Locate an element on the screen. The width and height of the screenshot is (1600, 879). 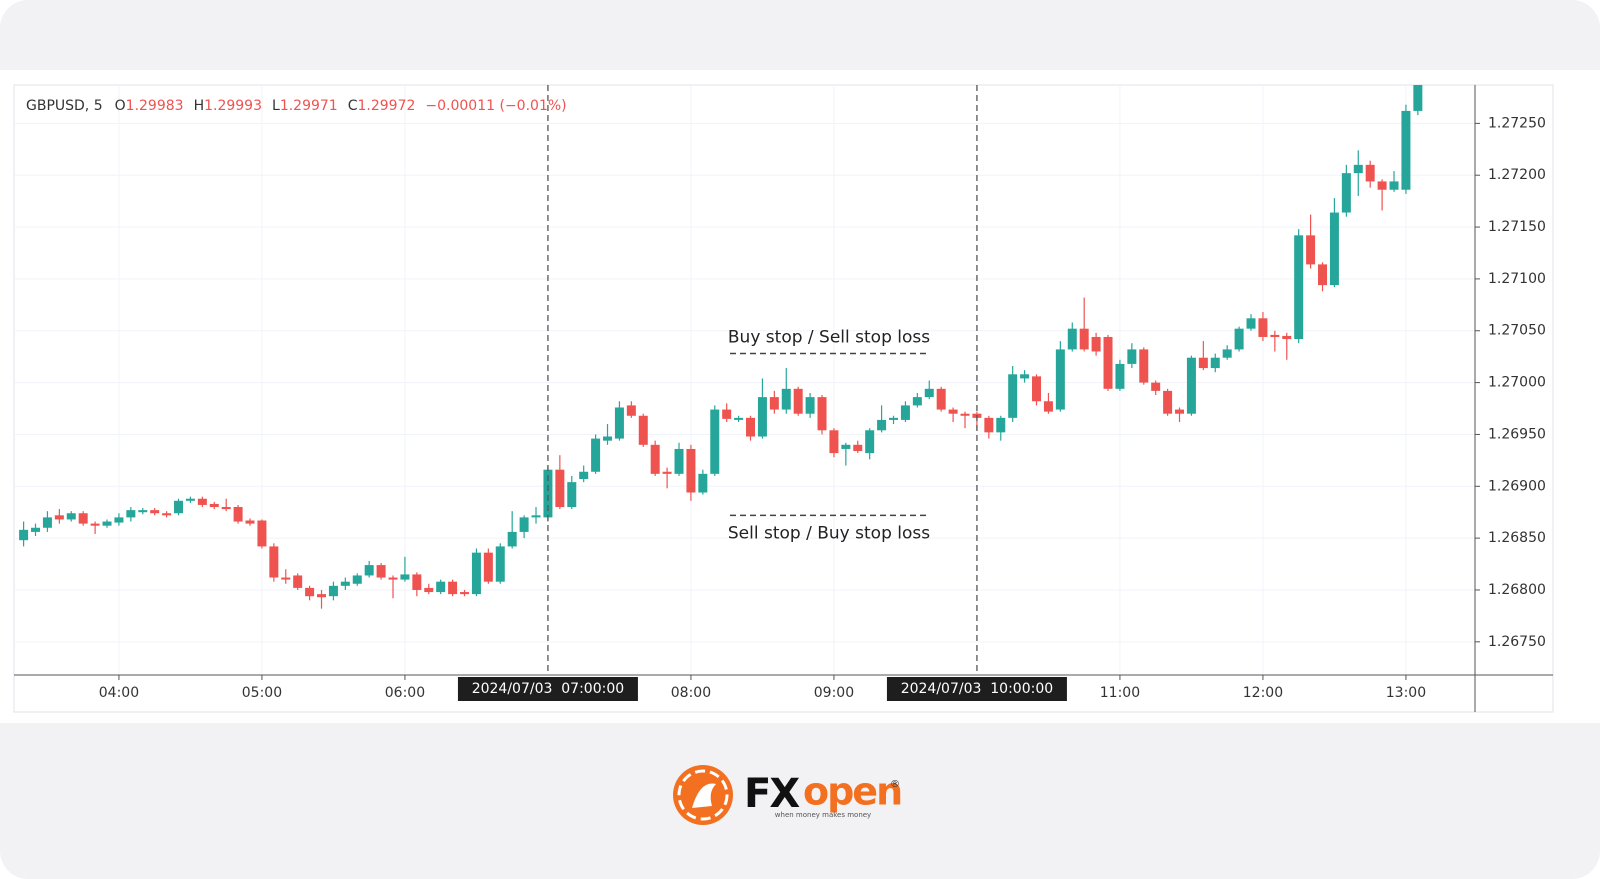
logo-brand-accent: open is located at coordinates (852, 792).